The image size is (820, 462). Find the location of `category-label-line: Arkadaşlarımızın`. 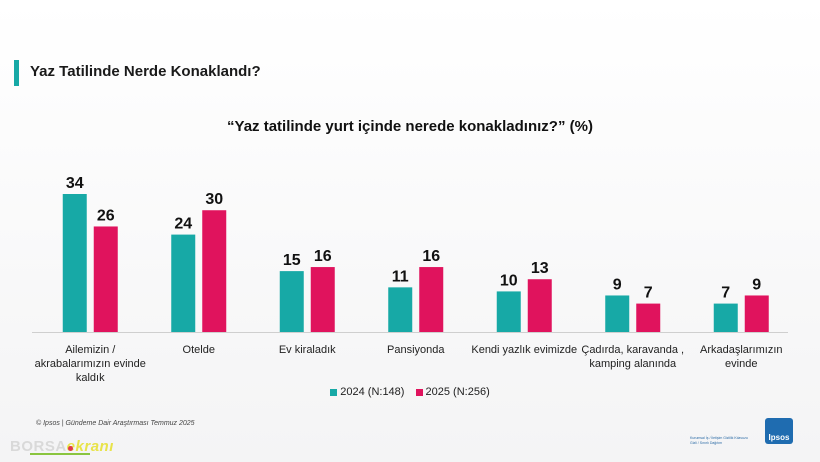

category-label-line: Arkadaşlarımızın is located at coordinates (741, 350).